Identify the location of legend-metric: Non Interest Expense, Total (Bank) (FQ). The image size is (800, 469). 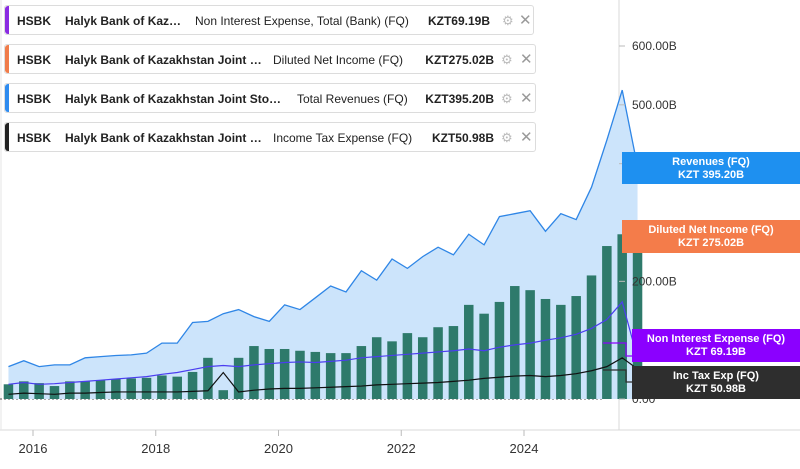
(302, 21).